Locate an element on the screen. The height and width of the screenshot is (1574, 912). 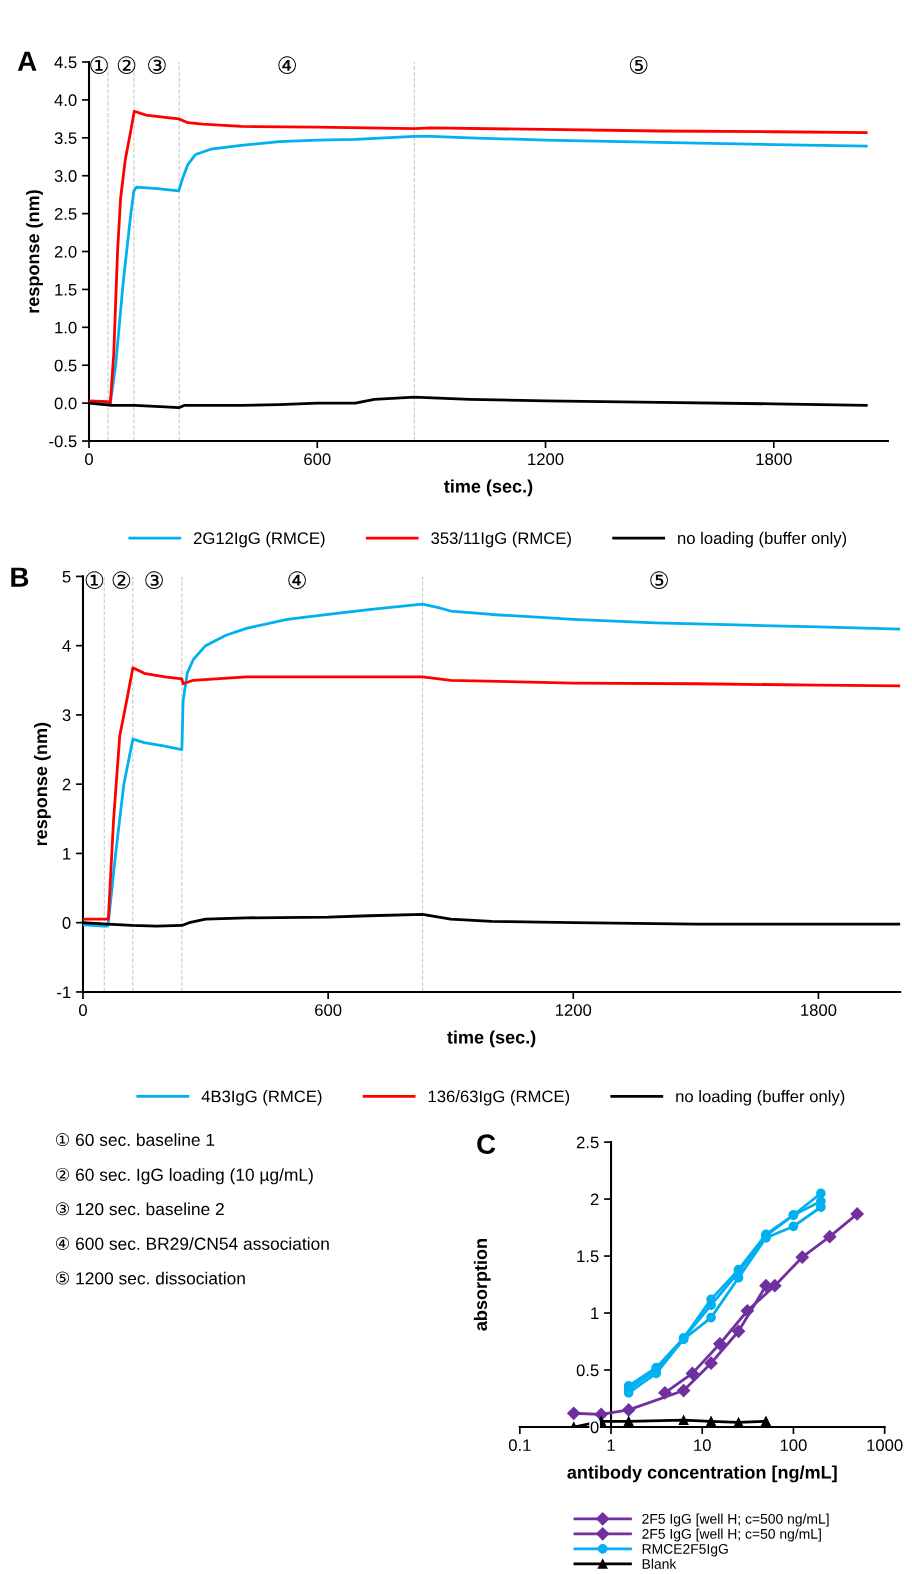
y-tick-label: 0.0 is located at coordinates (65, 403).